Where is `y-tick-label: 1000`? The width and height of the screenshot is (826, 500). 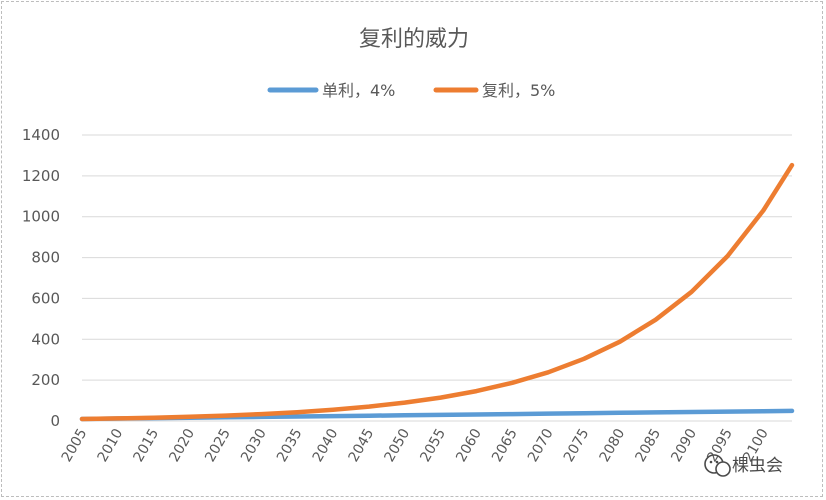
y-tick-label: 1000 is located at coordinates (41, 217).